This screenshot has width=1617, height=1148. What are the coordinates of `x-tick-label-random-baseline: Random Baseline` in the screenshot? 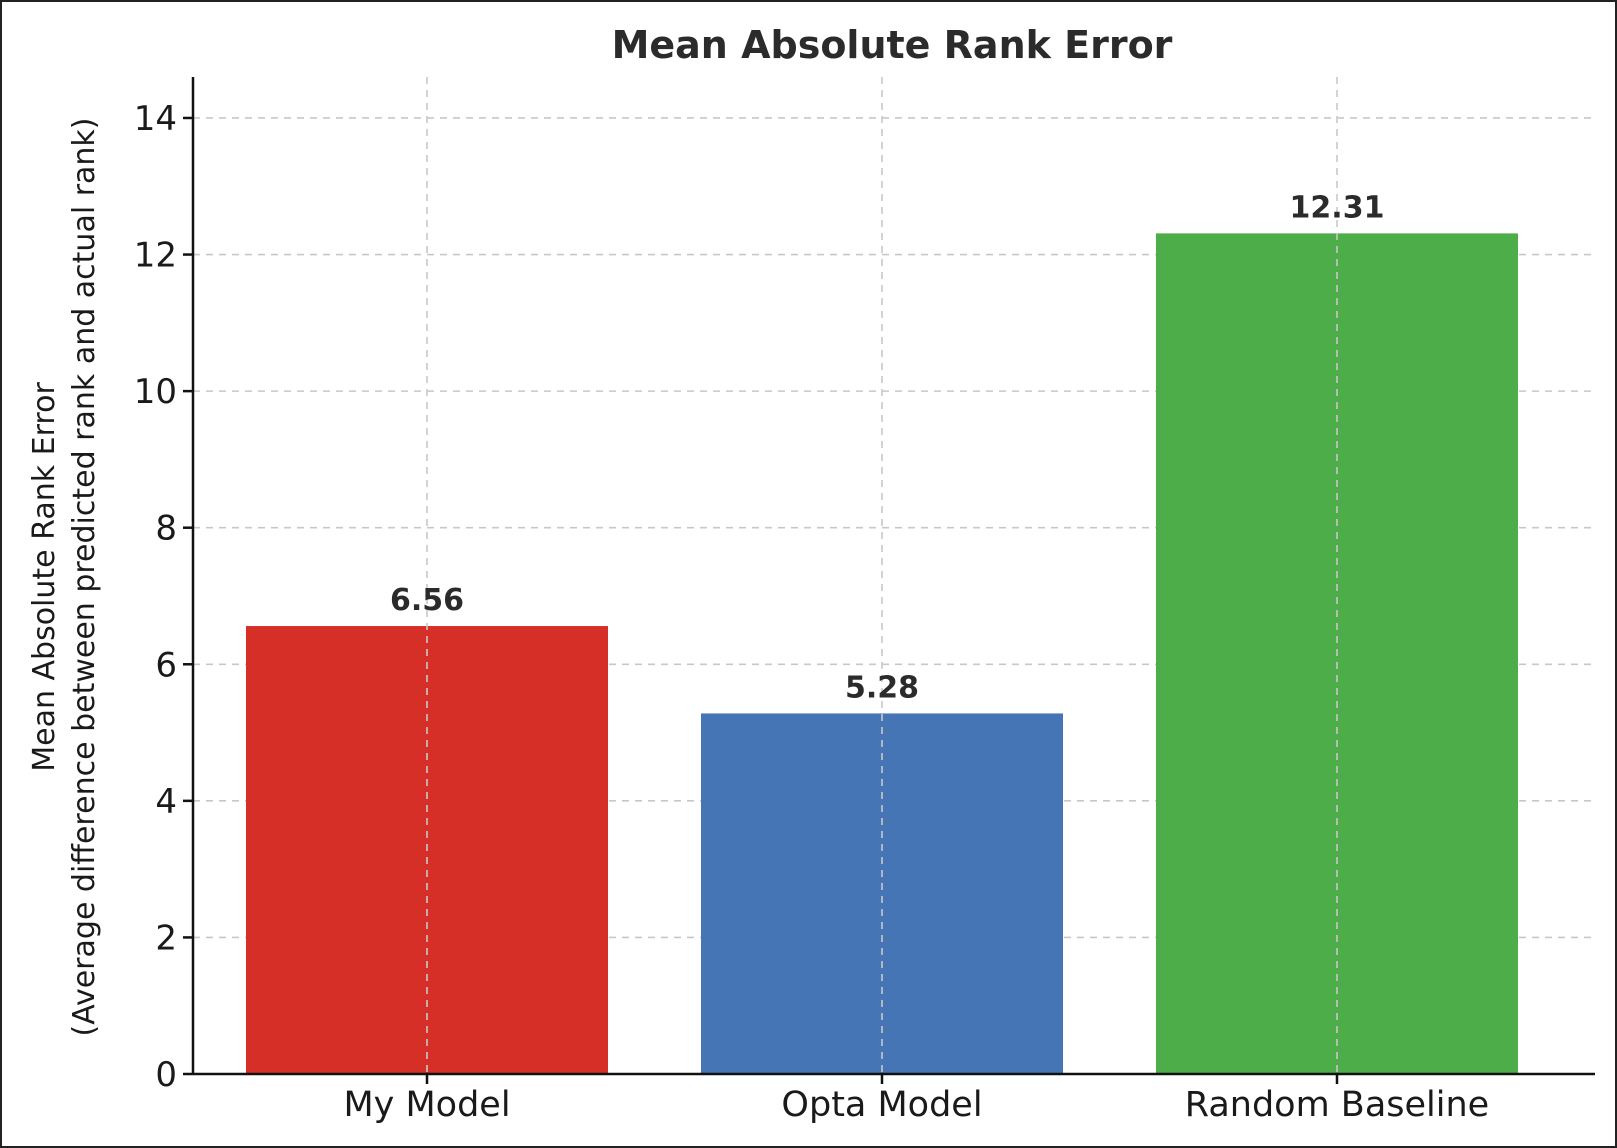 It's located at (1337, 1105).